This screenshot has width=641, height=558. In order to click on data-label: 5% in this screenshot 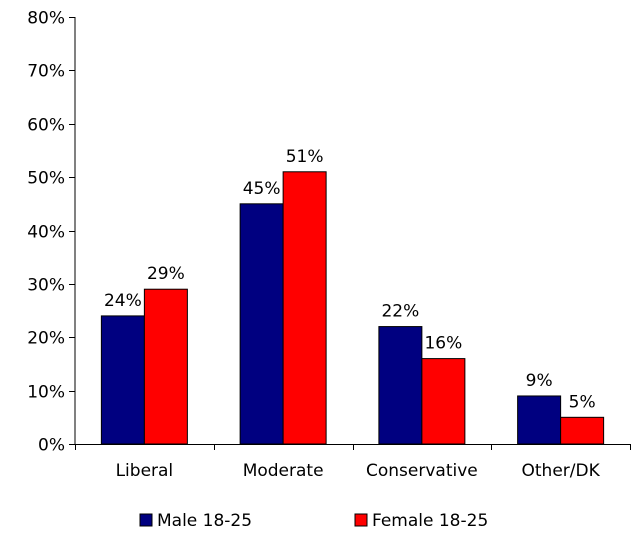, I will do `click(582, 402)`.